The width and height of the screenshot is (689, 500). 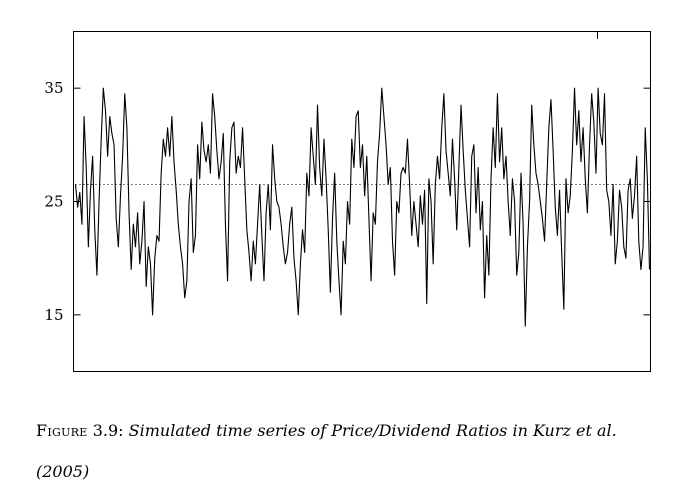 What do you see at coordinates (351, 471) in the screenshot?
I see `figure-caption-continued: (2005)` at bounding box center [351, 471].